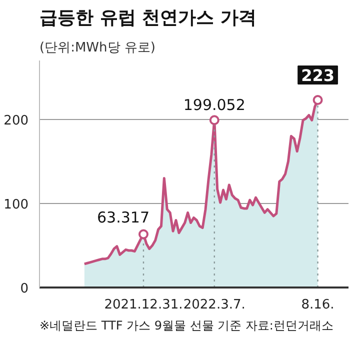  What do you see at coordinates (24, 289) in the screenshot?
I see `y-tick-label: 0` at bounding box center [24, 289].